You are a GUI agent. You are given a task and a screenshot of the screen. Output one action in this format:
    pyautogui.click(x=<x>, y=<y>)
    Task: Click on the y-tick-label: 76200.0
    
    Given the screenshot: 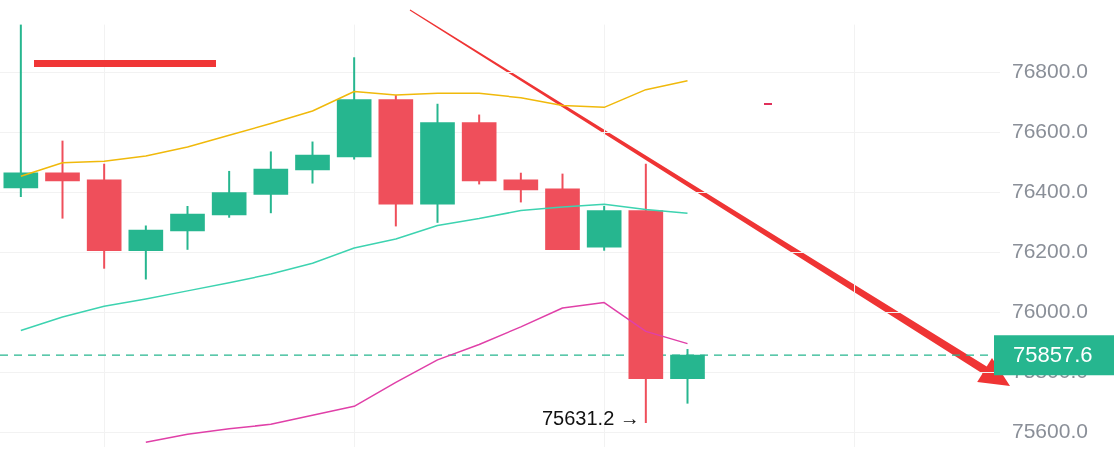 What is the action you would take?
    pyautogui.click(x=1050, y=251)
    